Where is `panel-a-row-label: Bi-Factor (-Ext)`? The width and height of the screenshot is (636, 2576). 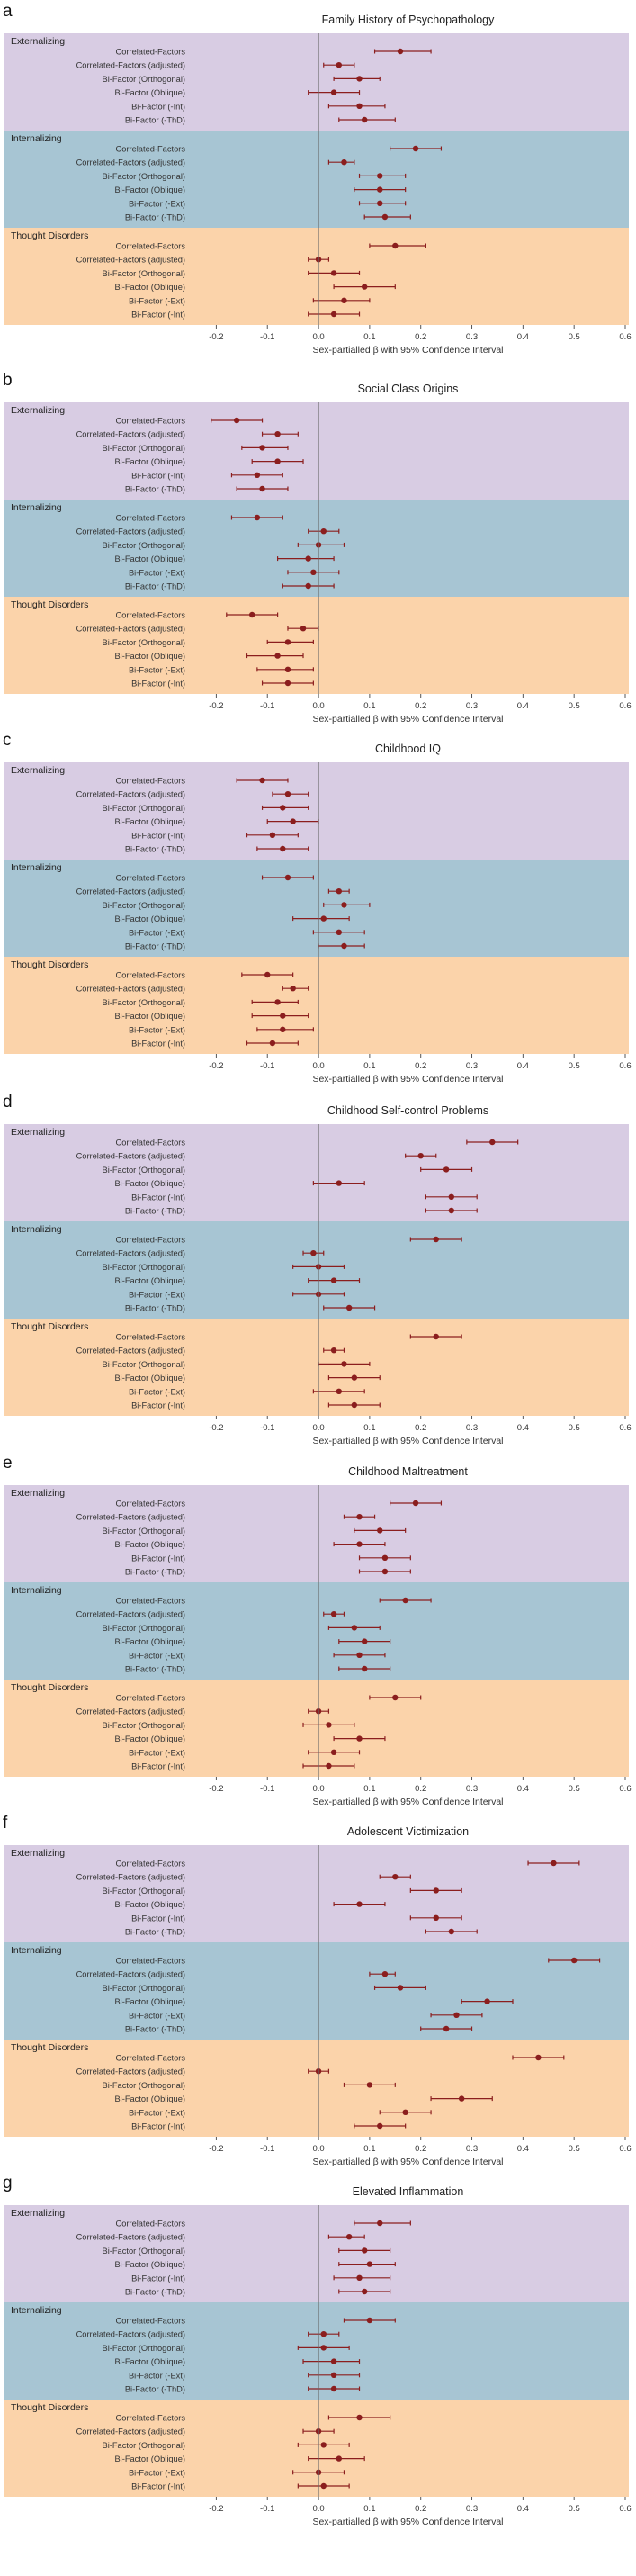
panel-a-row-label: Bi-Factor (-Ext) is located at coordinates (157, 203).